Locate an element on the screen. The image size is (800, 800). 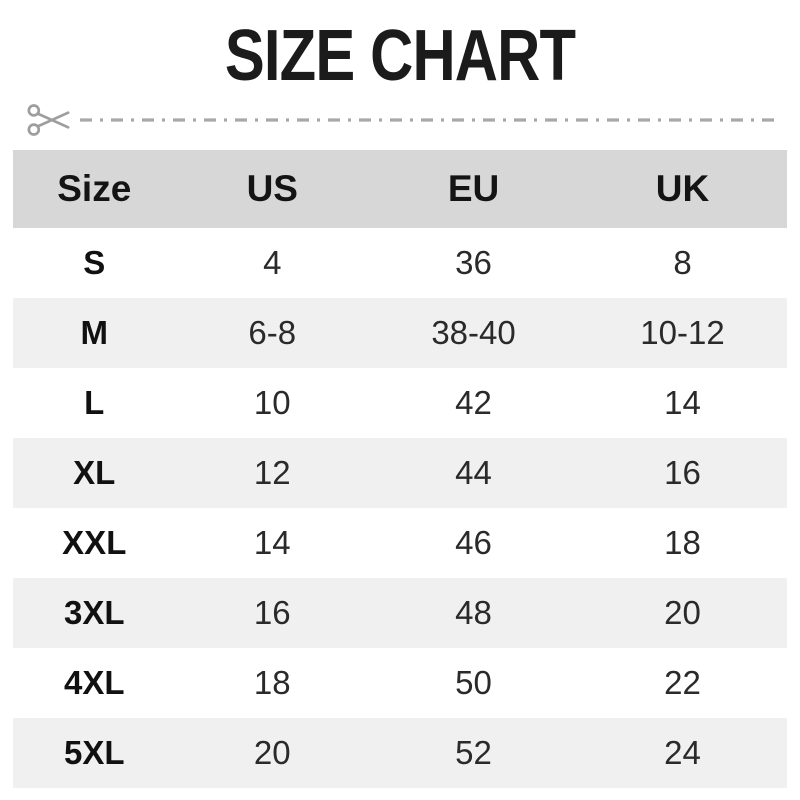
size-cell: XXL is located at coordinates (94, 542).